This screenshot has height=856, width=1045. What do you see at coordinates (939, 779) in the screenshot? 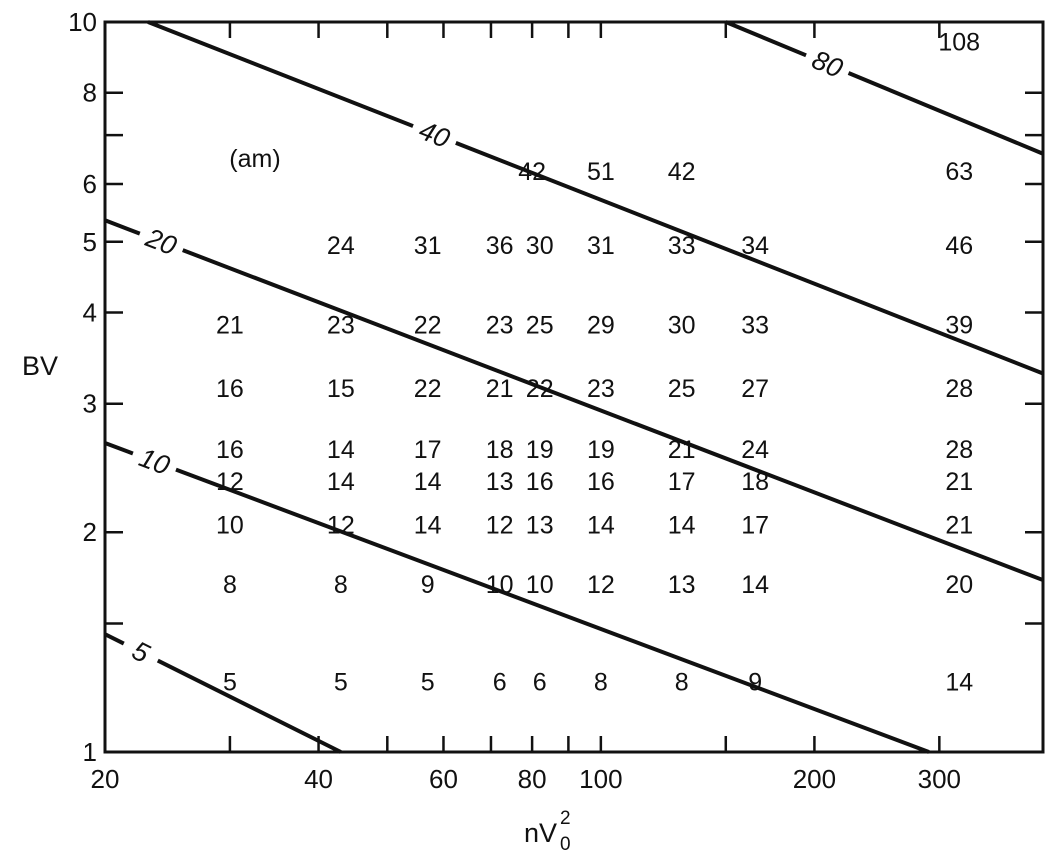
I see `x-tick-label: 300` at bounding box center [939, 779].